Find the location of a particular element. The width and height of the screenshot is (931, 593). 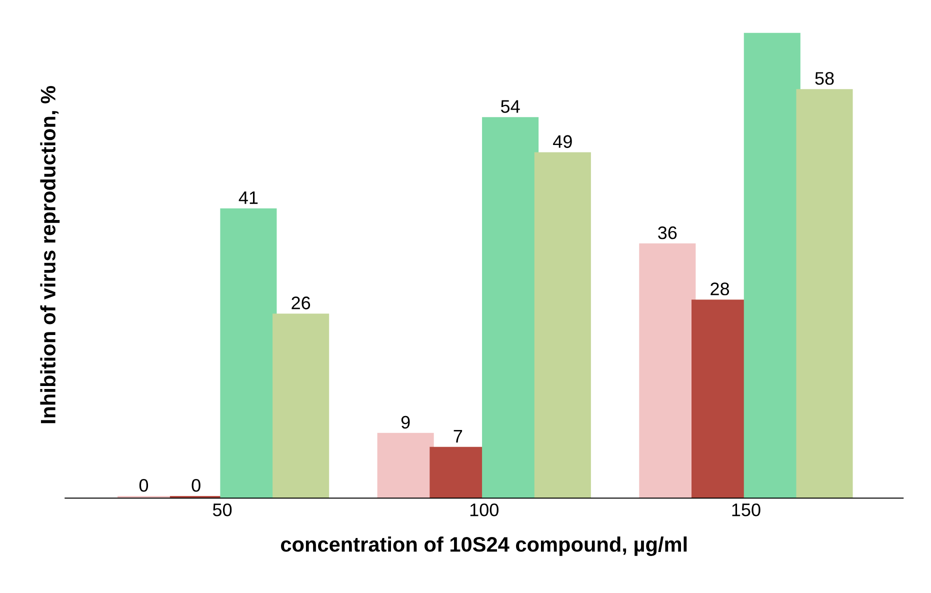

data-label: 9 is located at coordinates (405, 422).